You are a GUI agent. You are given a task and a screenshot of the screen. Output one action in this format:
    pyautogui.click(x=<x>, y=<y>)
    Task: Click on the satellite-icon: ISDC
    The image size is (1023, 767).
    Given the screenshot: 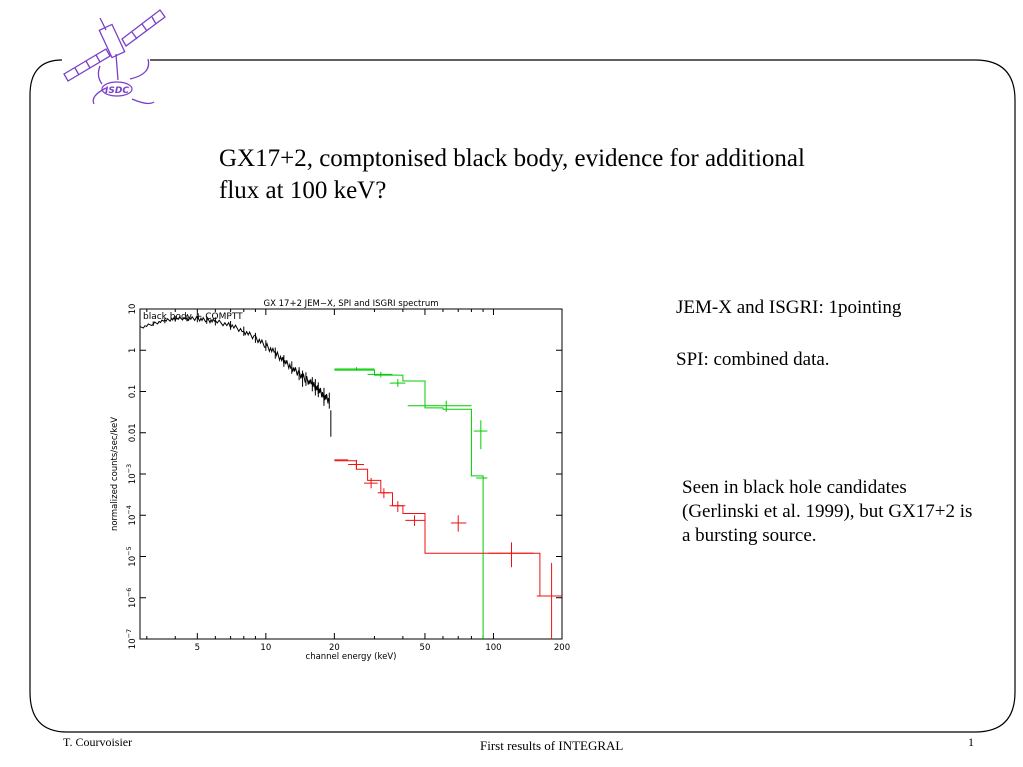 What is the action you would take?
    pyautogui.click(x=114, y=57)
    